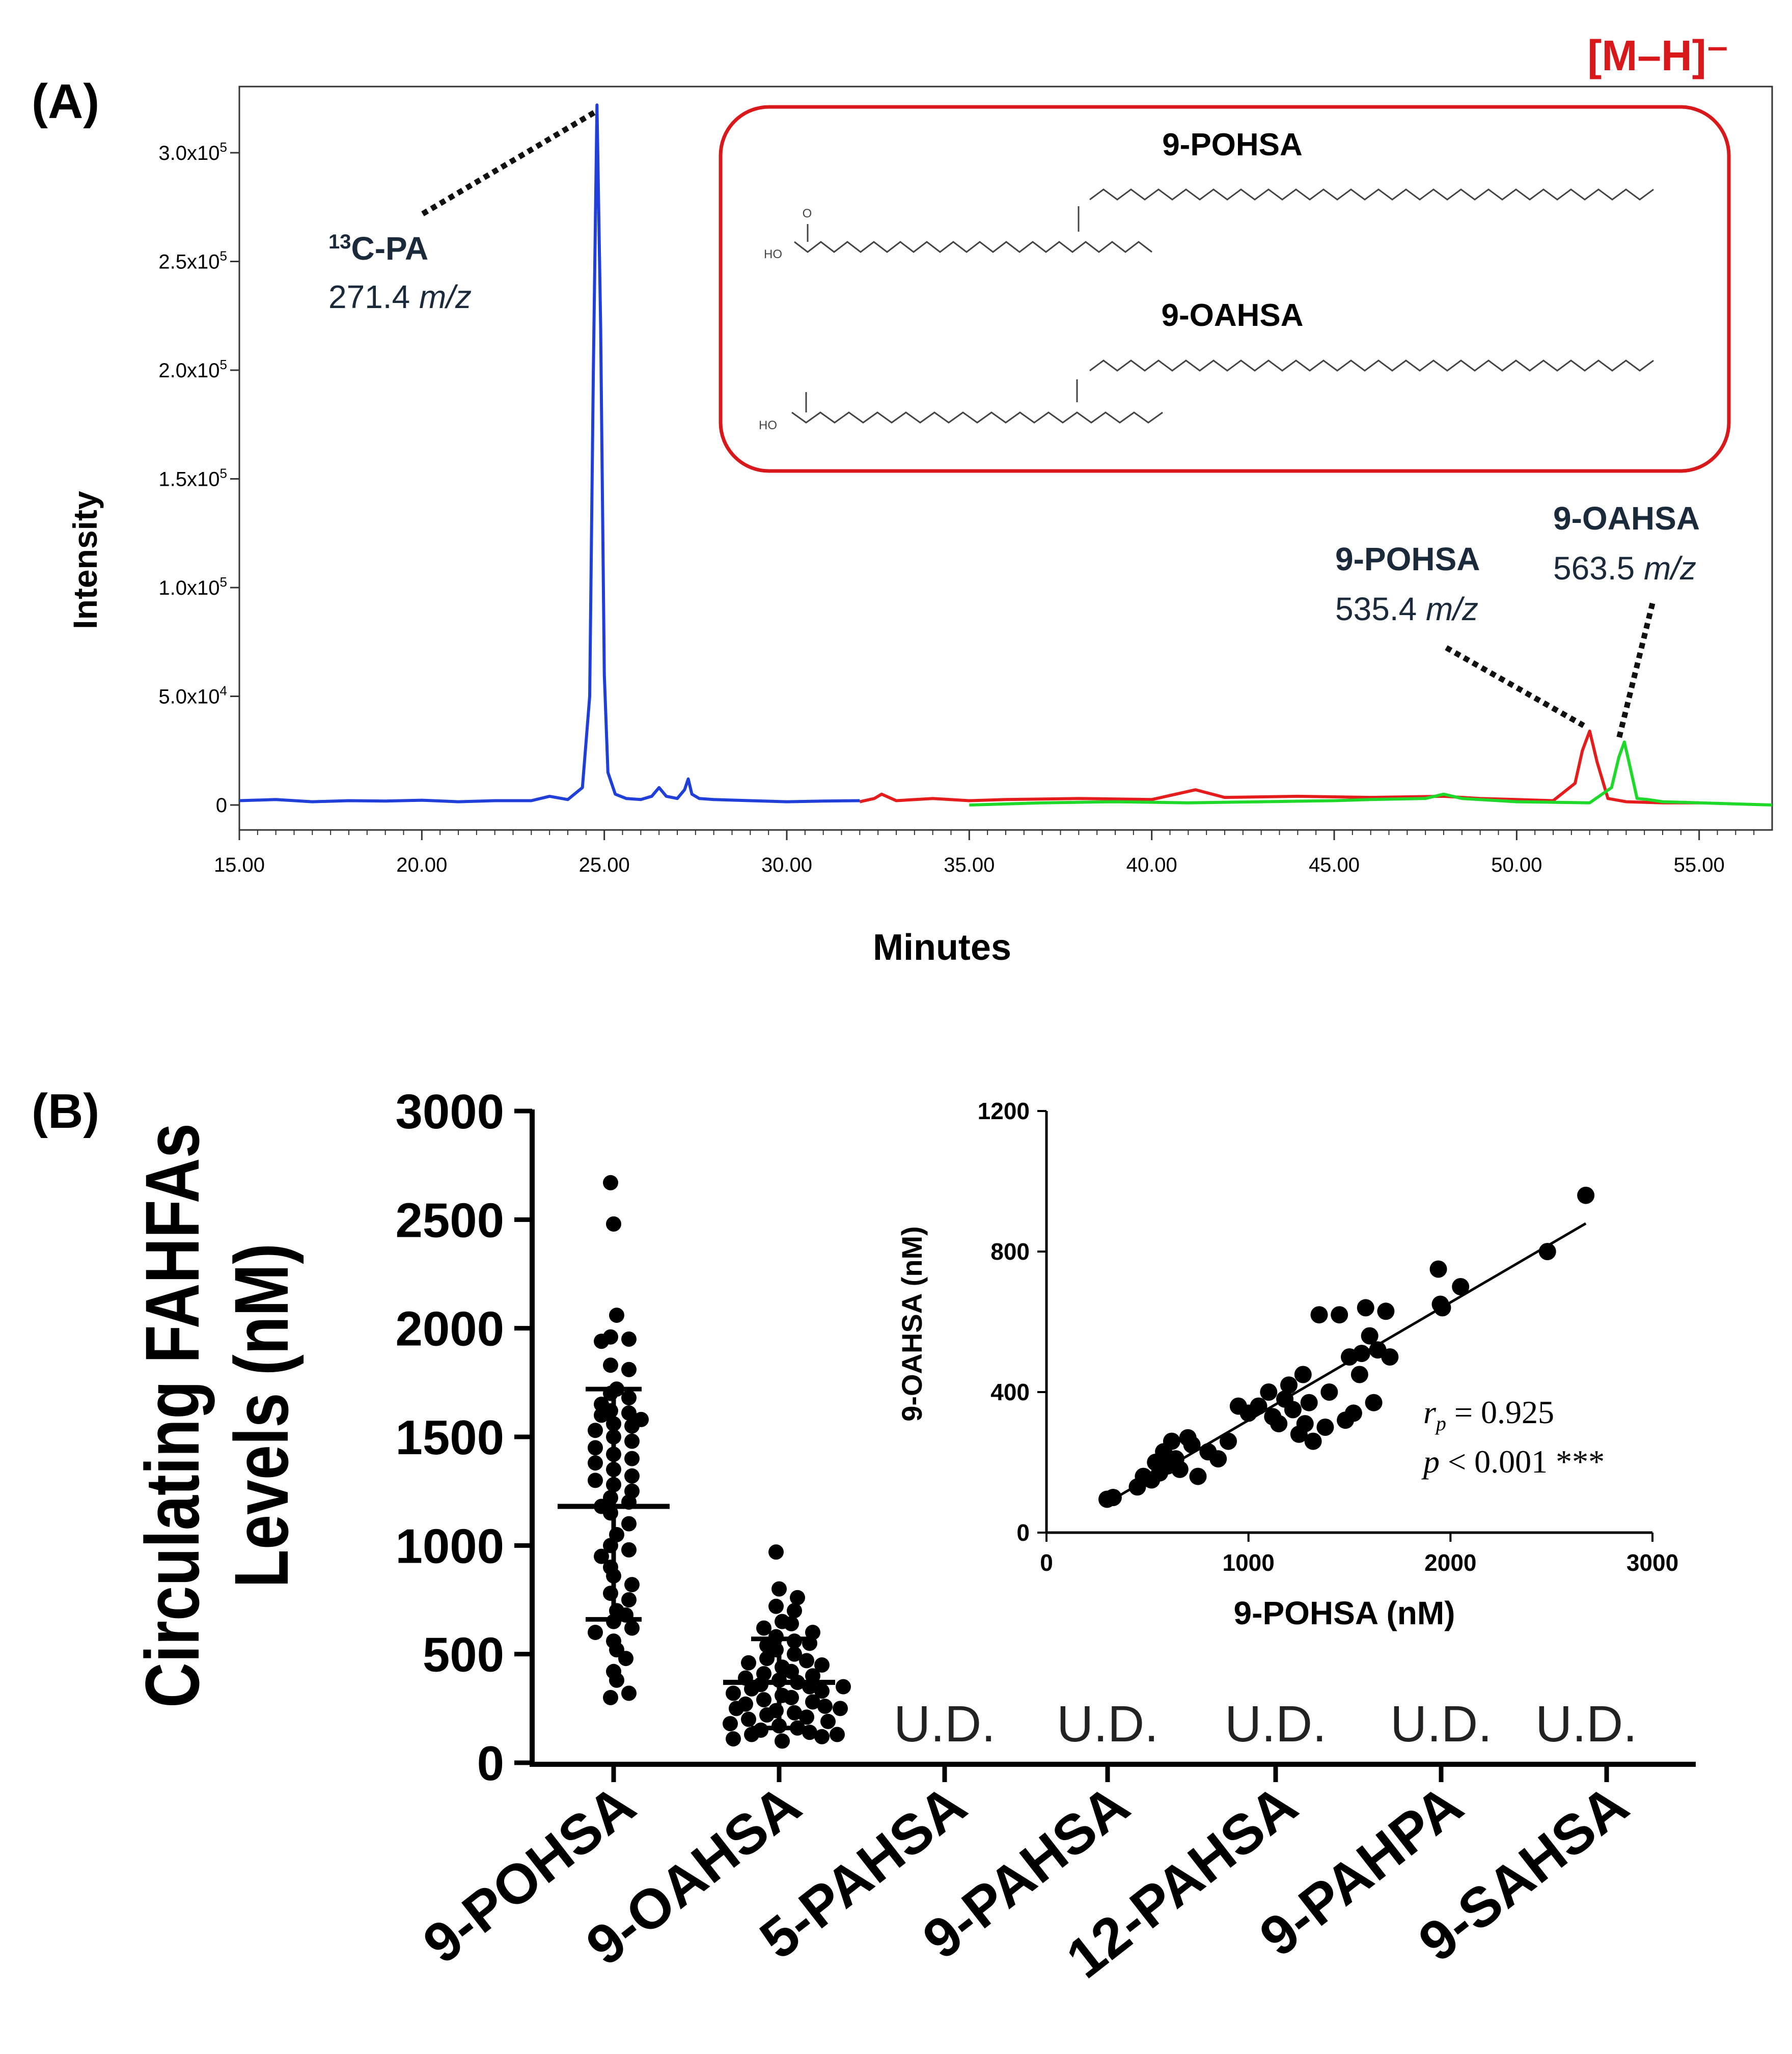  Describe the element at coordinates (421, 865) in the screenshot. I see `x-tick-label: 20.00` at that location.